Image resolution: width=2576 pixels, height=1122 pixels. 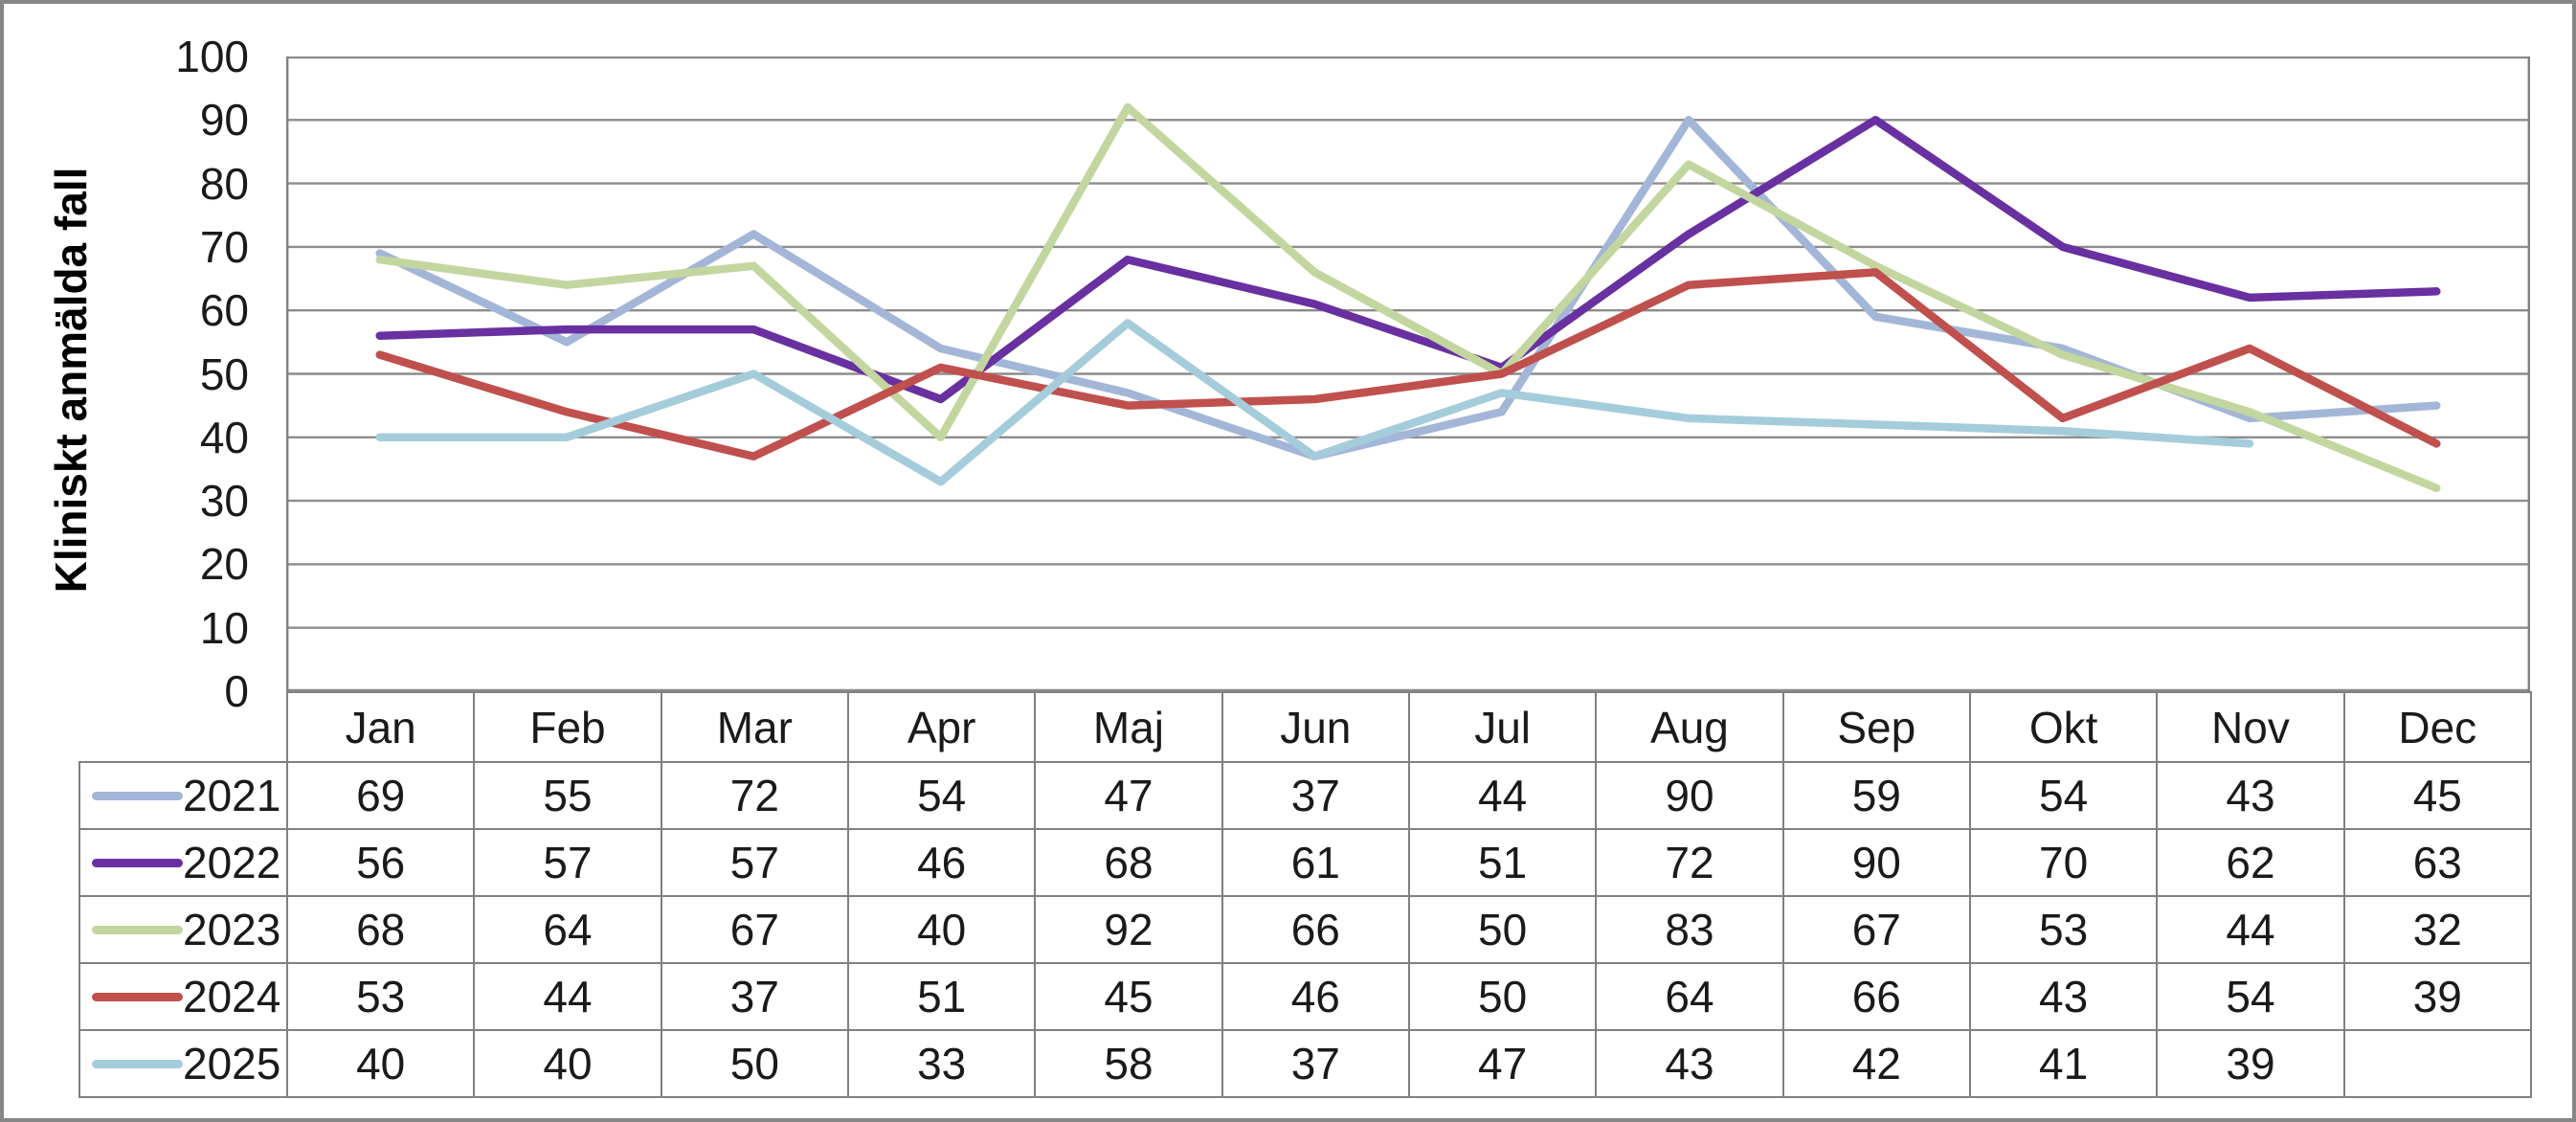 What do you see at coordinates (1316, 796) in the screenshot?
I see `value-cell-2021-jun: 37` at bounding box center [1316, 796].